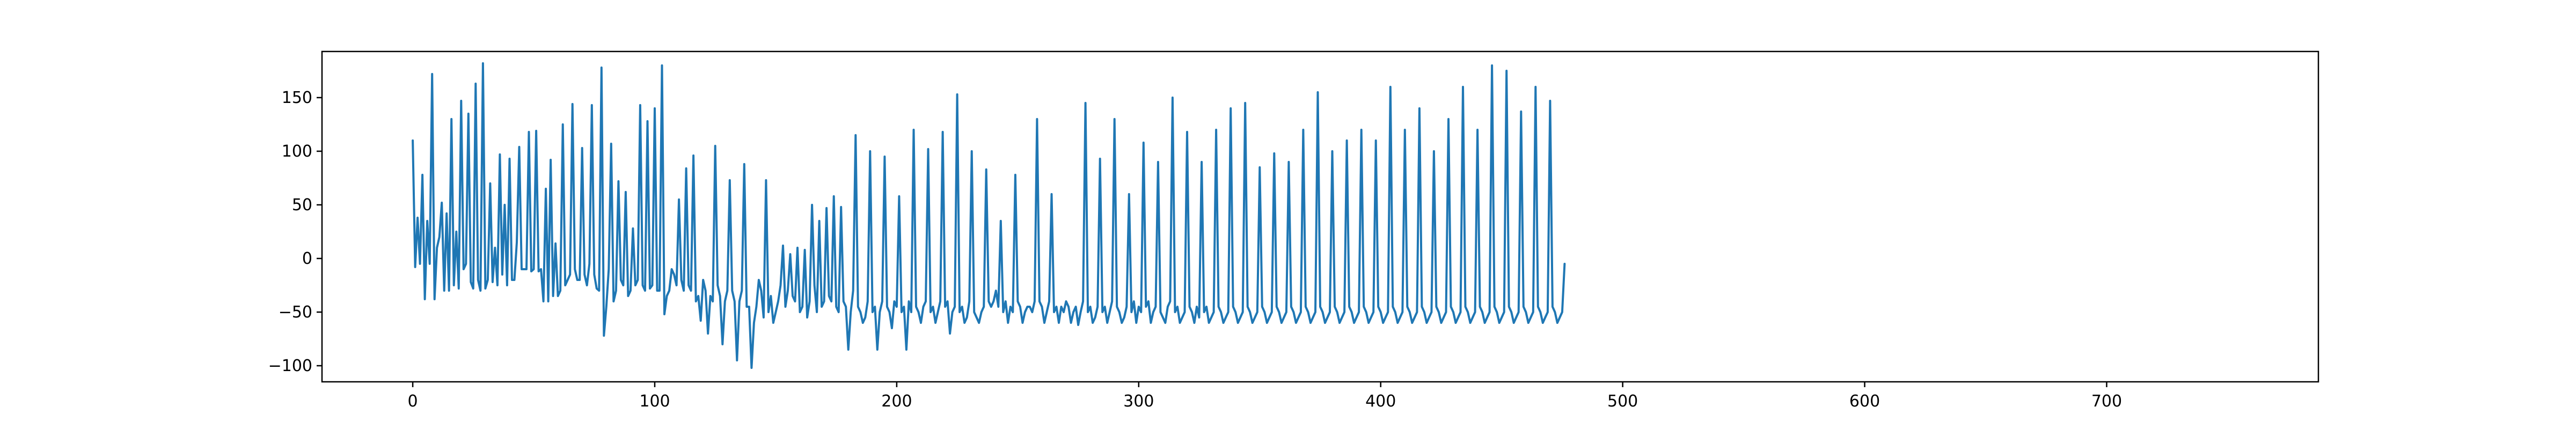 The image size is (2576, 429). Describe the element at coordinates (1138, 401) in the screenshot. I see `x-tick-label: 300` at that location.